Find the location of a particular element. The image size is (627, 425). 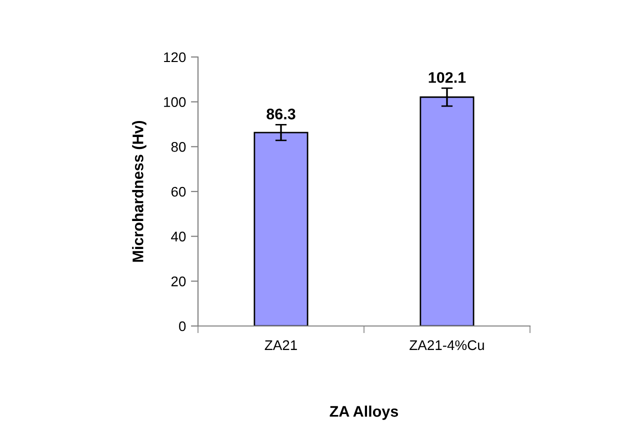

y-tick-label: 40 is located at coordinates (178, 237).